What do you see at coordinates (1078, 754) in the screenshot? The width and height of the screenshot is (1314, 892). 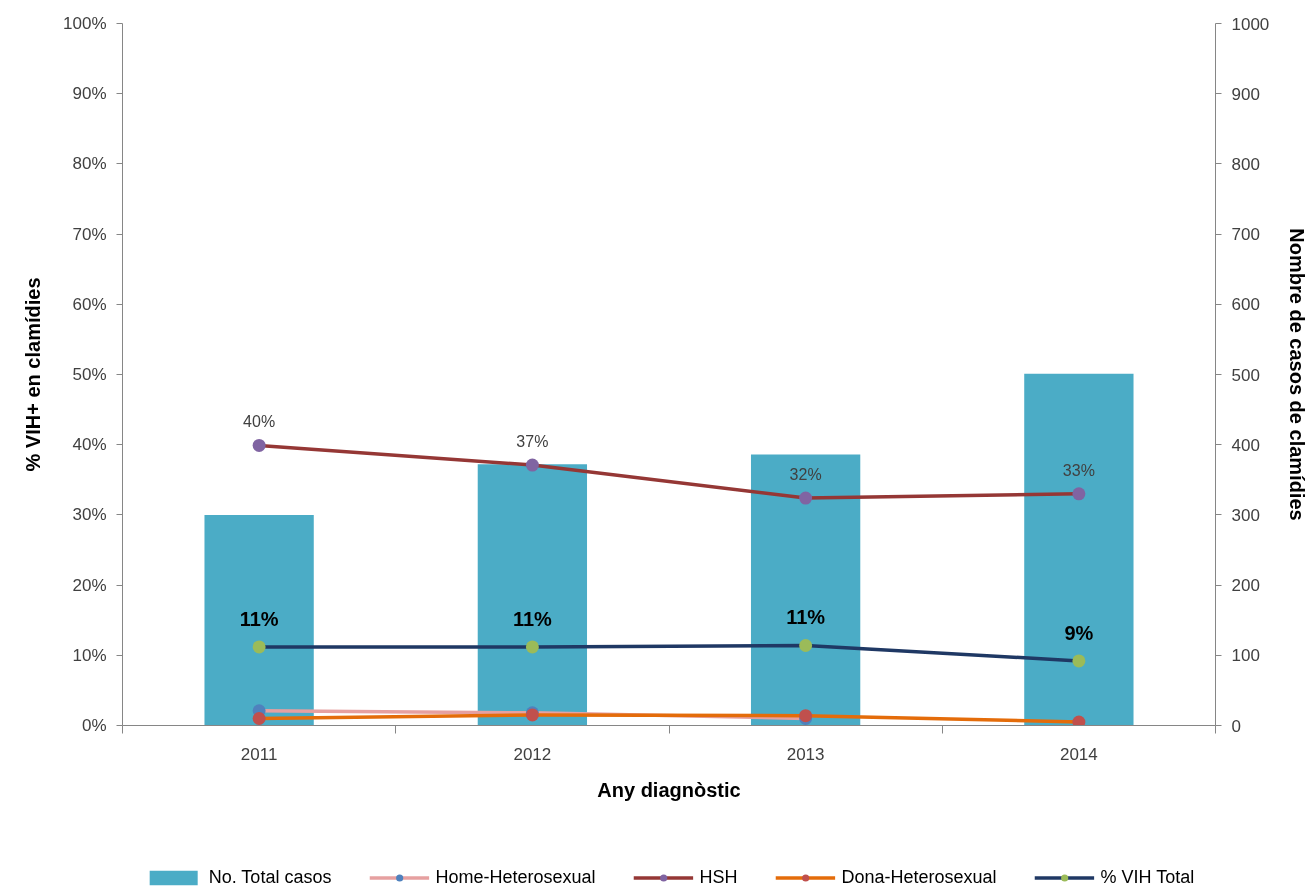 I see `x-tick-label: 2014` at bounding box center [1078, 754].